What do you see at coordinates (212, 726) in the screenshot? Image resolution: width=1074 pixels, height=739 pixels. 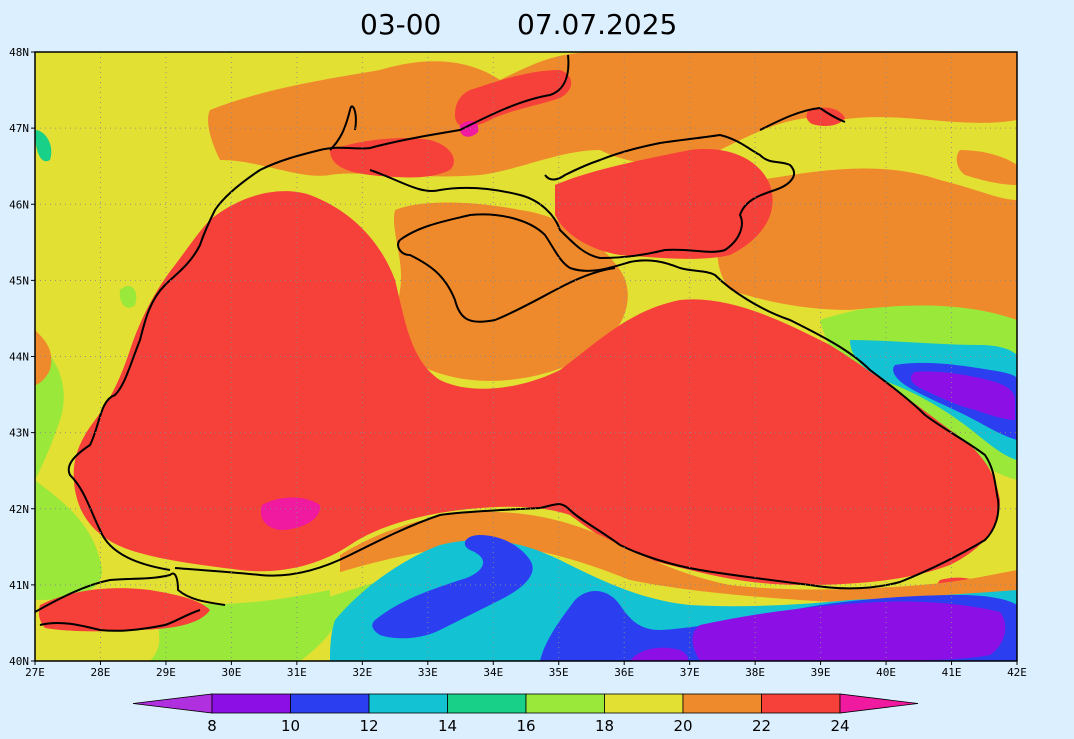 I see `colorbar-label: 8` at bounding box center [212, 726].